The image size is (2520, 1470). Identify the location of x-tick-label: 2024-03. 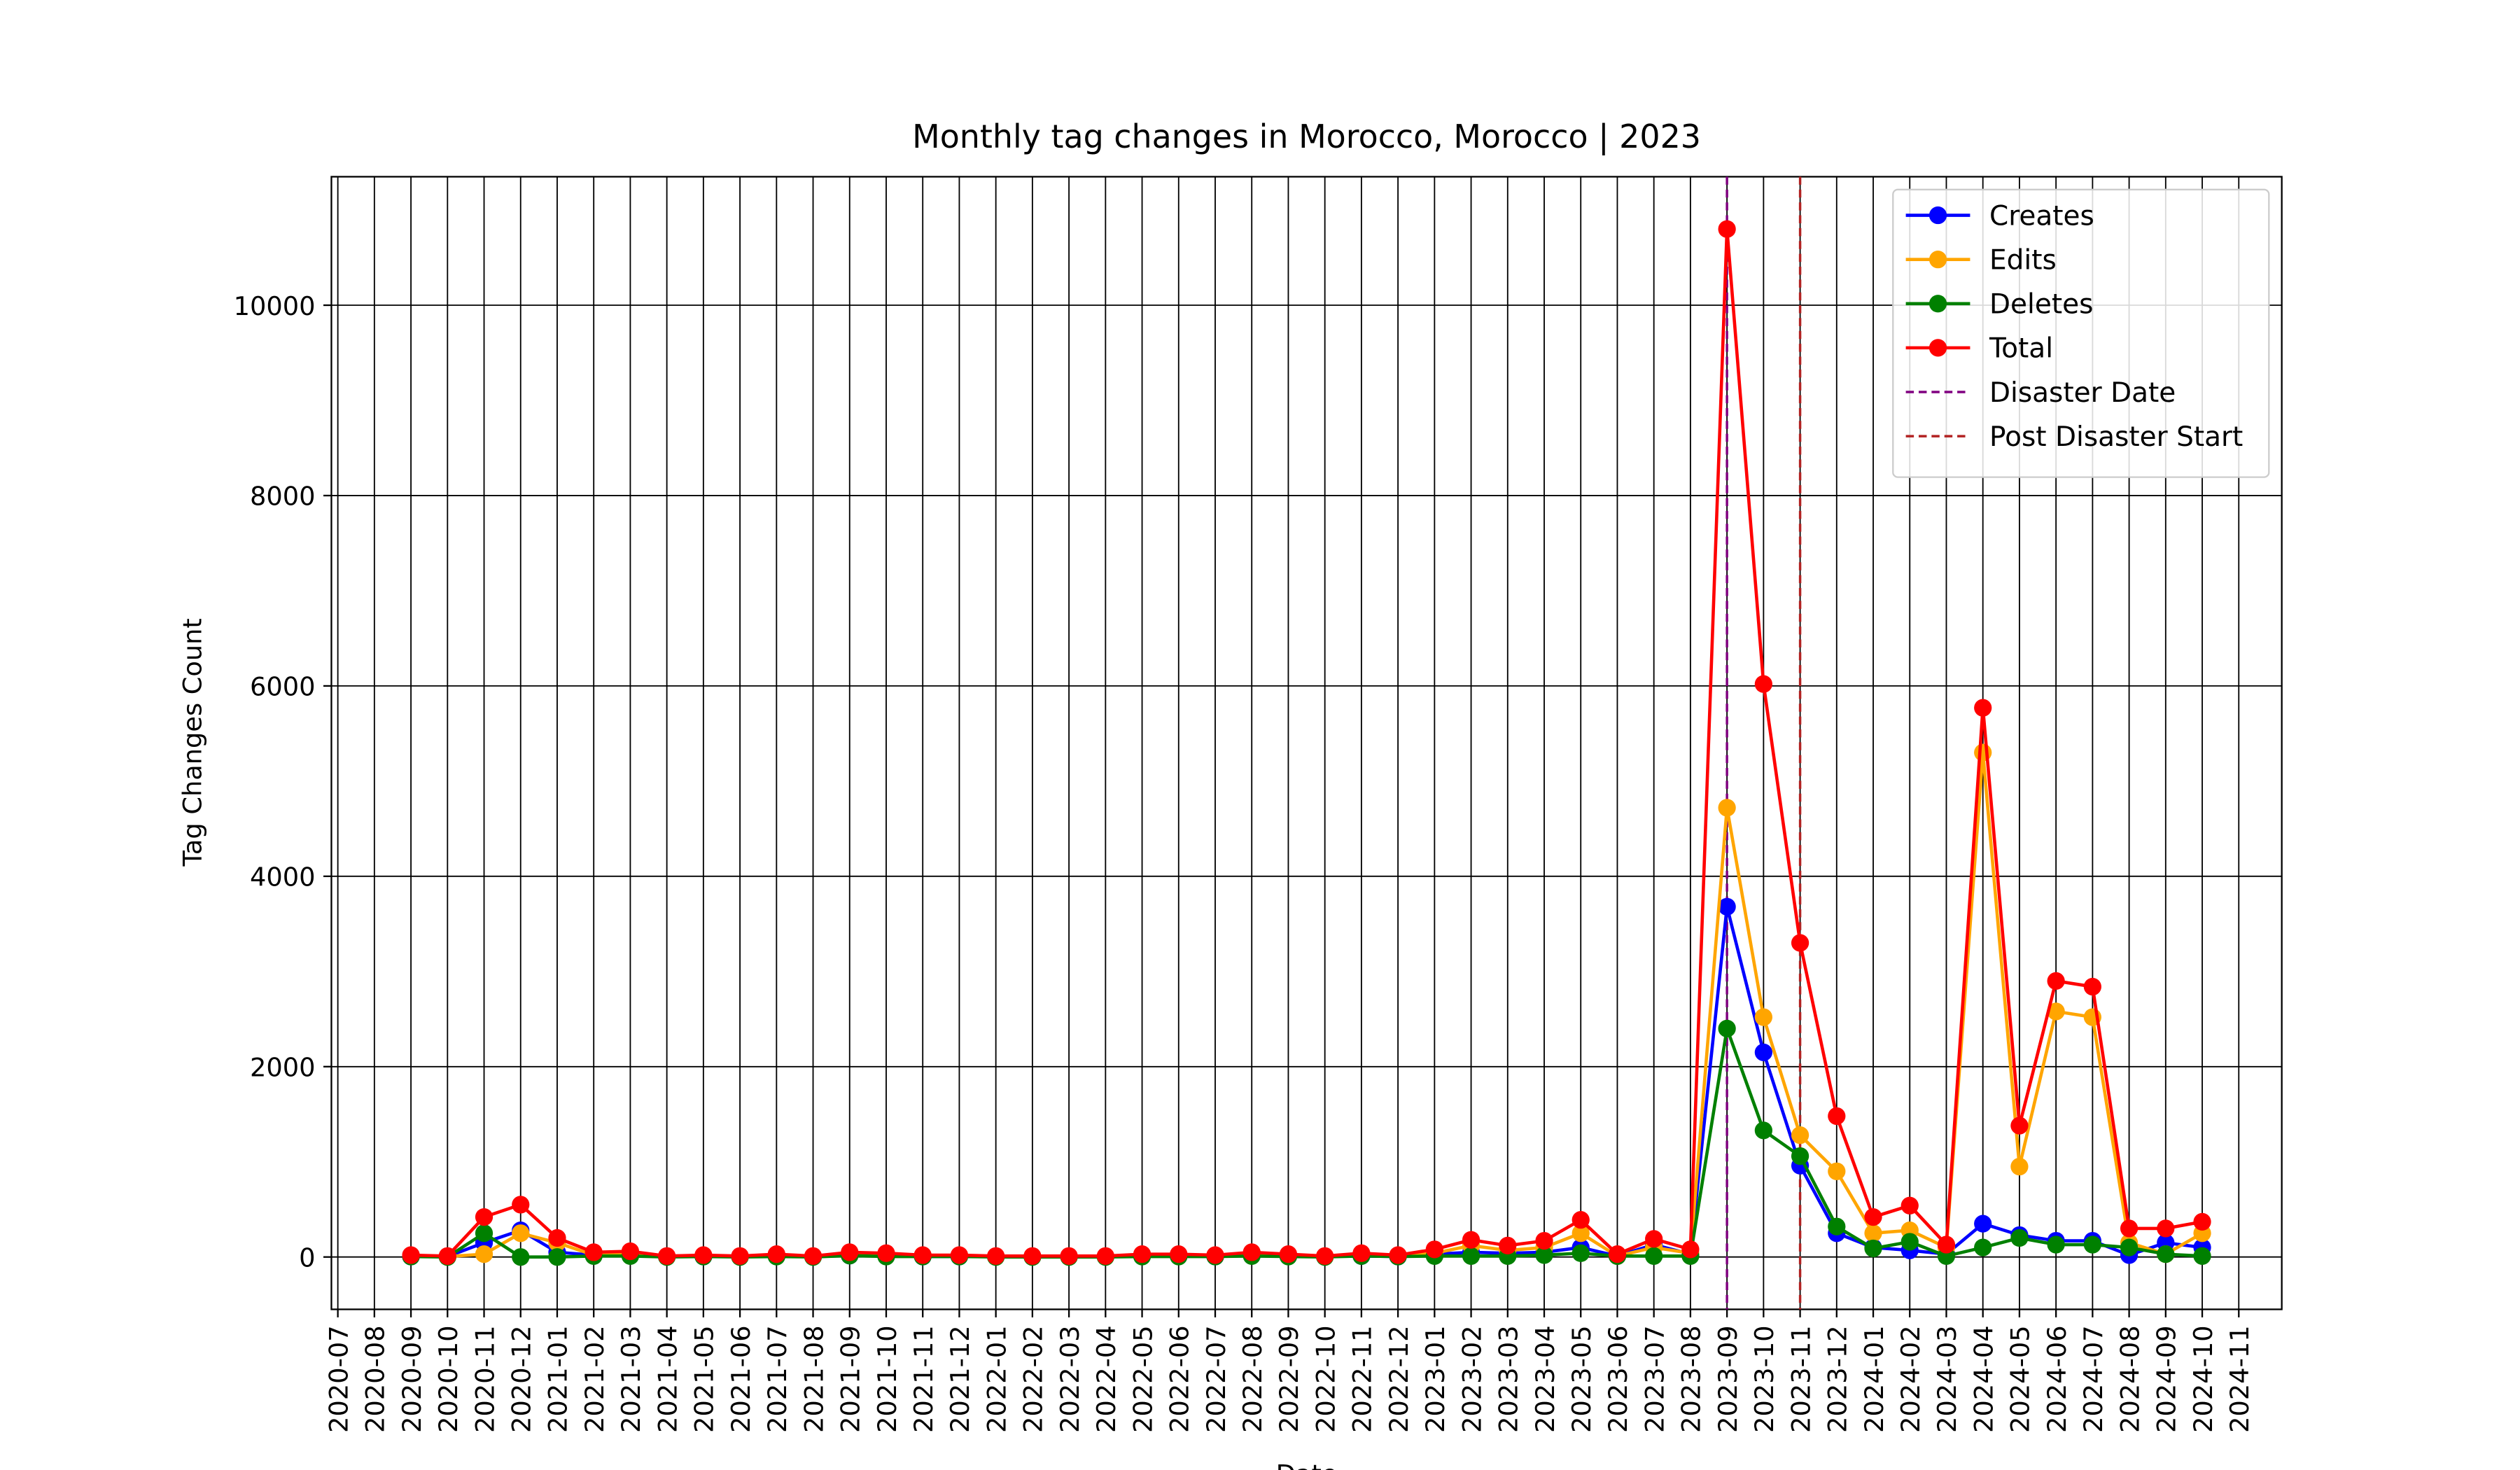
(1947, 1378).